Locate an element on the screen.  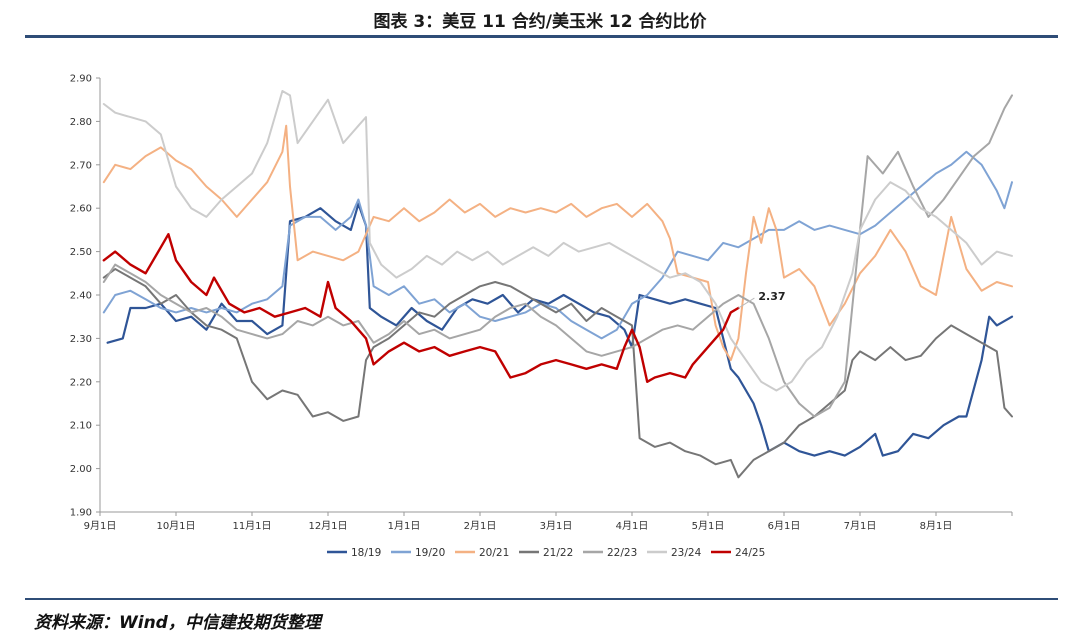
x-tick-label: 1月1日 is located at coordinates (404, 526).